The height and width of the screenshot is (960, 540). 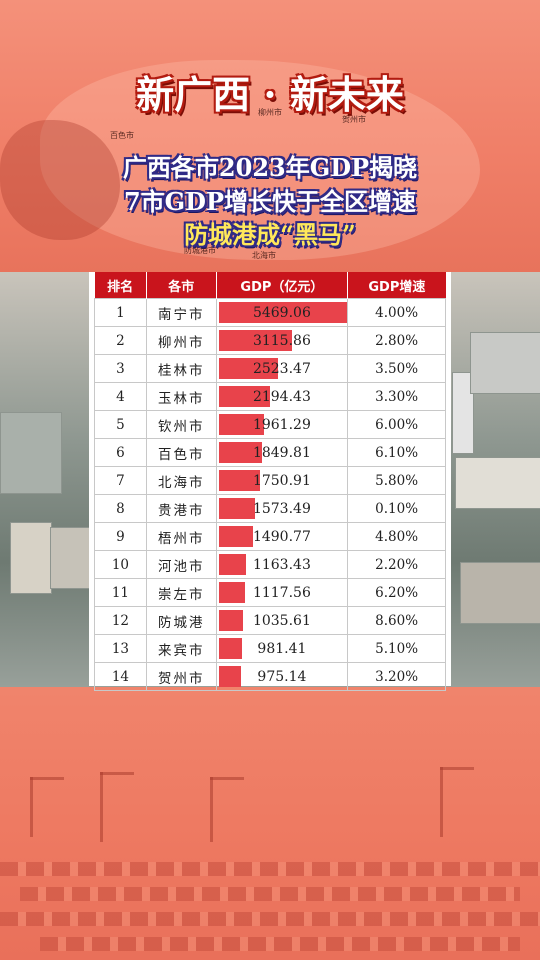 I want to click on gdp-value: 2523.47, so click(x=281, y=368).